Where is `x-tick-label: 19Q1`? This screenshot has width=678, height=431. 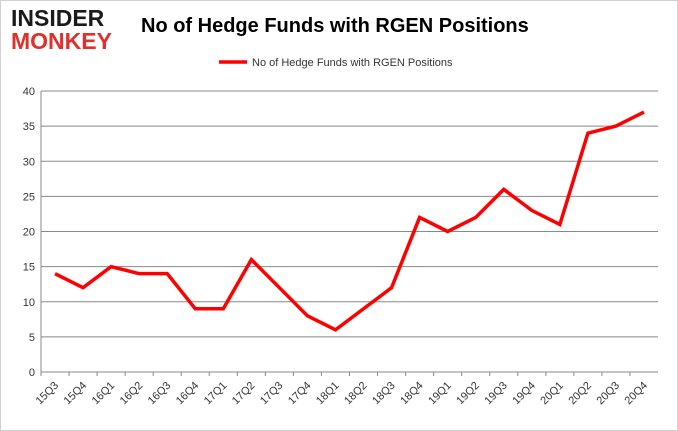
x-tick-label: 19Q1 is located at coordinates (440, 394).